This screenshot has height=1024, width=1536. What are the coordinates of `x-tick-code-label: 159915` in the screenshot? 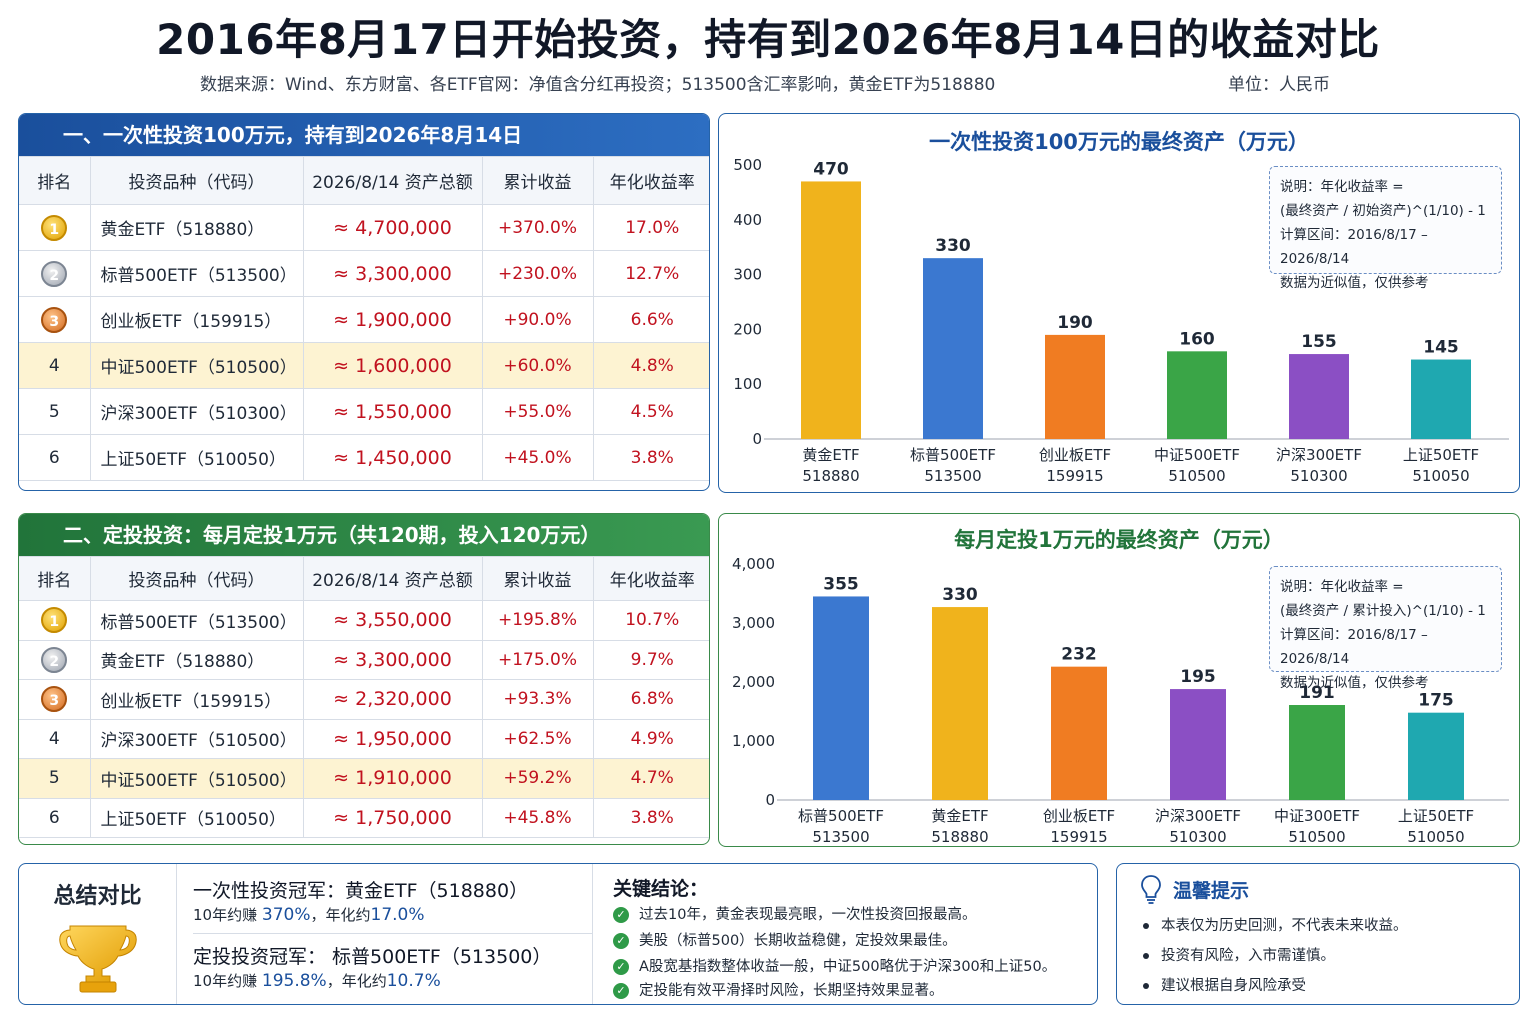 It's located at (1078, 837).